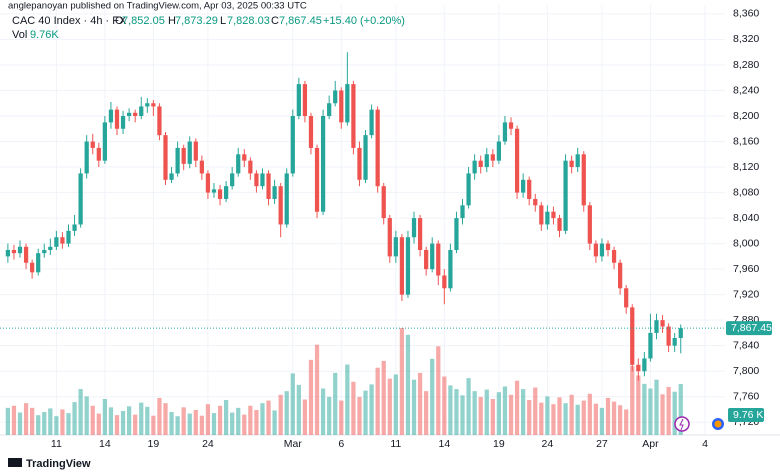 Image resolution: width=780 pixels, height=475 pixels. I want to click on volume-tag-label: 9.76 K, so click(748, 415).